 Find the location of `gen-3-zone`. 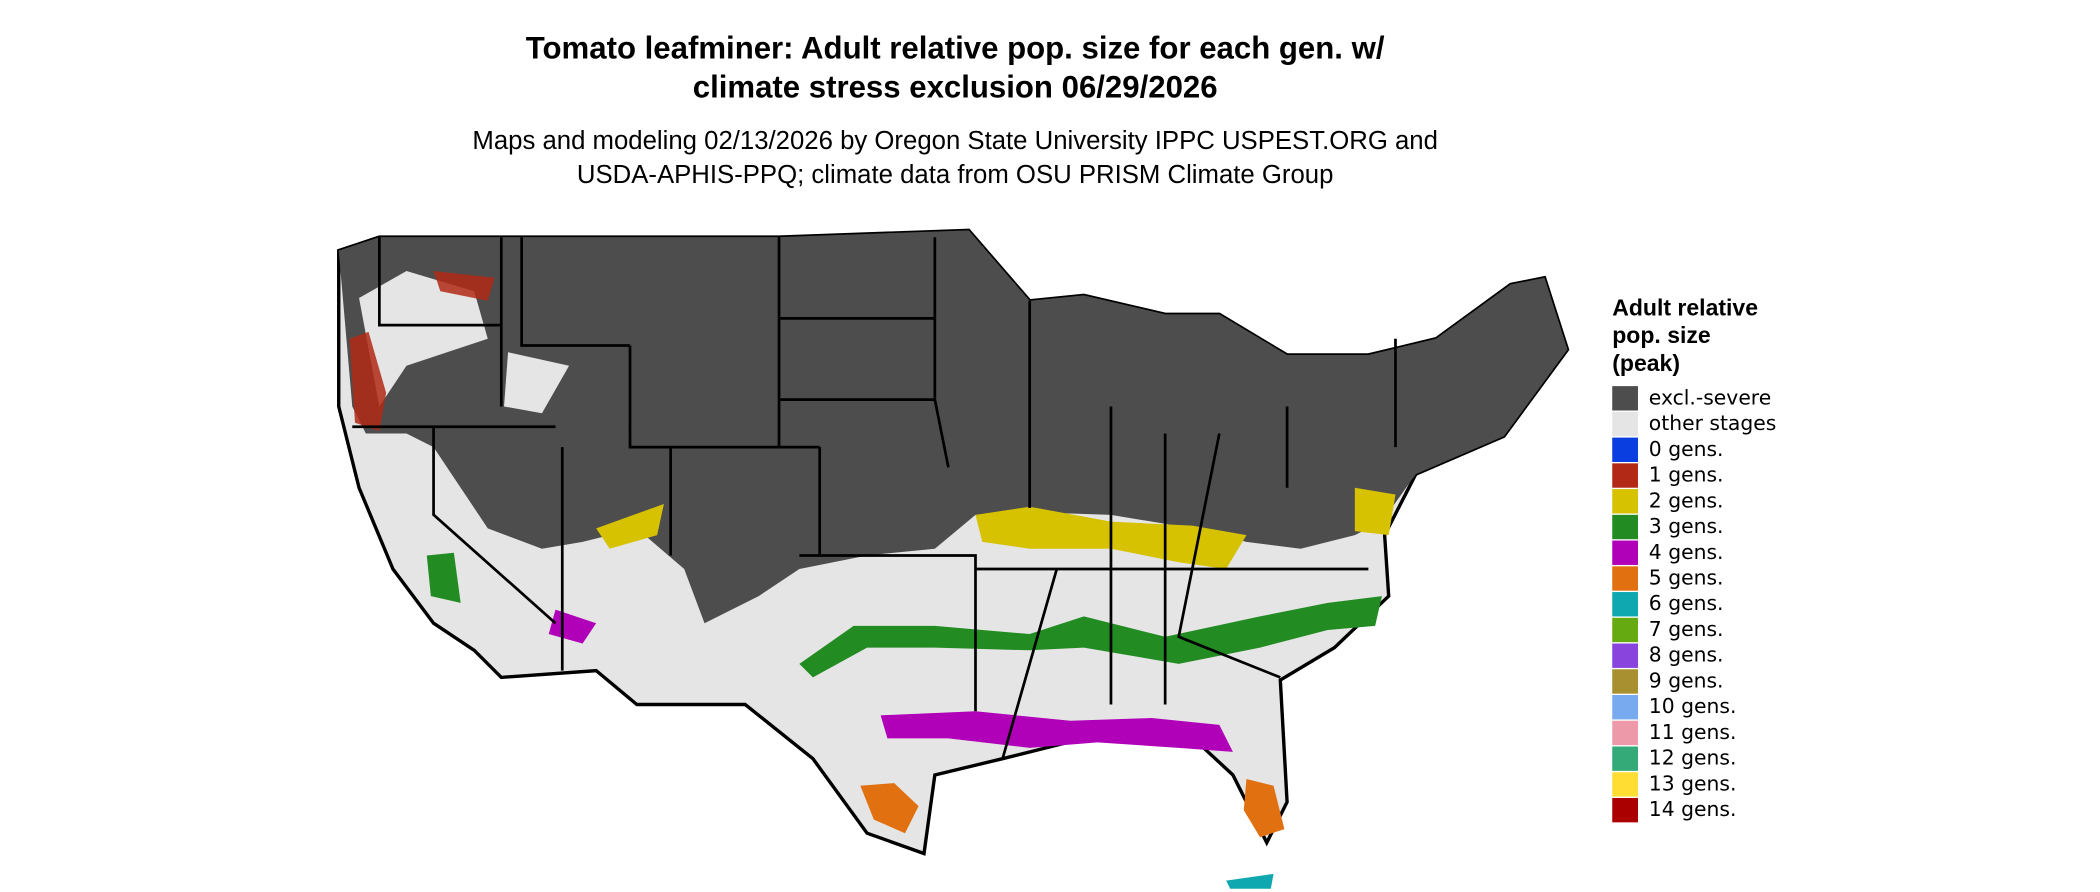

gen-3-zone is located at coordinates (904, 615).